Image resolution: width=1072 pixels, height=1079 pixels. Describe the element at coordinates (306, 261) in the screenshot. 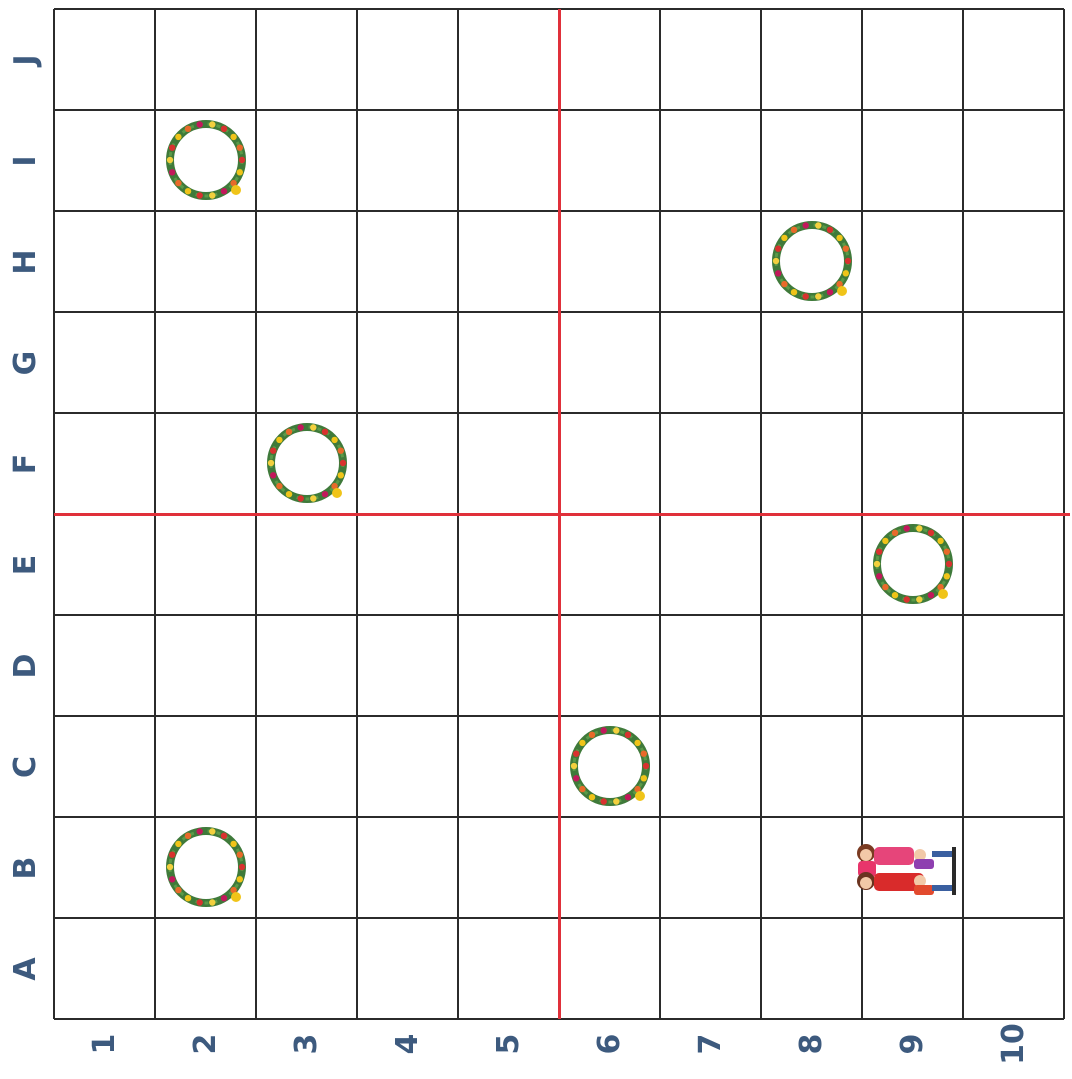

I see `cell-H3` at that location.